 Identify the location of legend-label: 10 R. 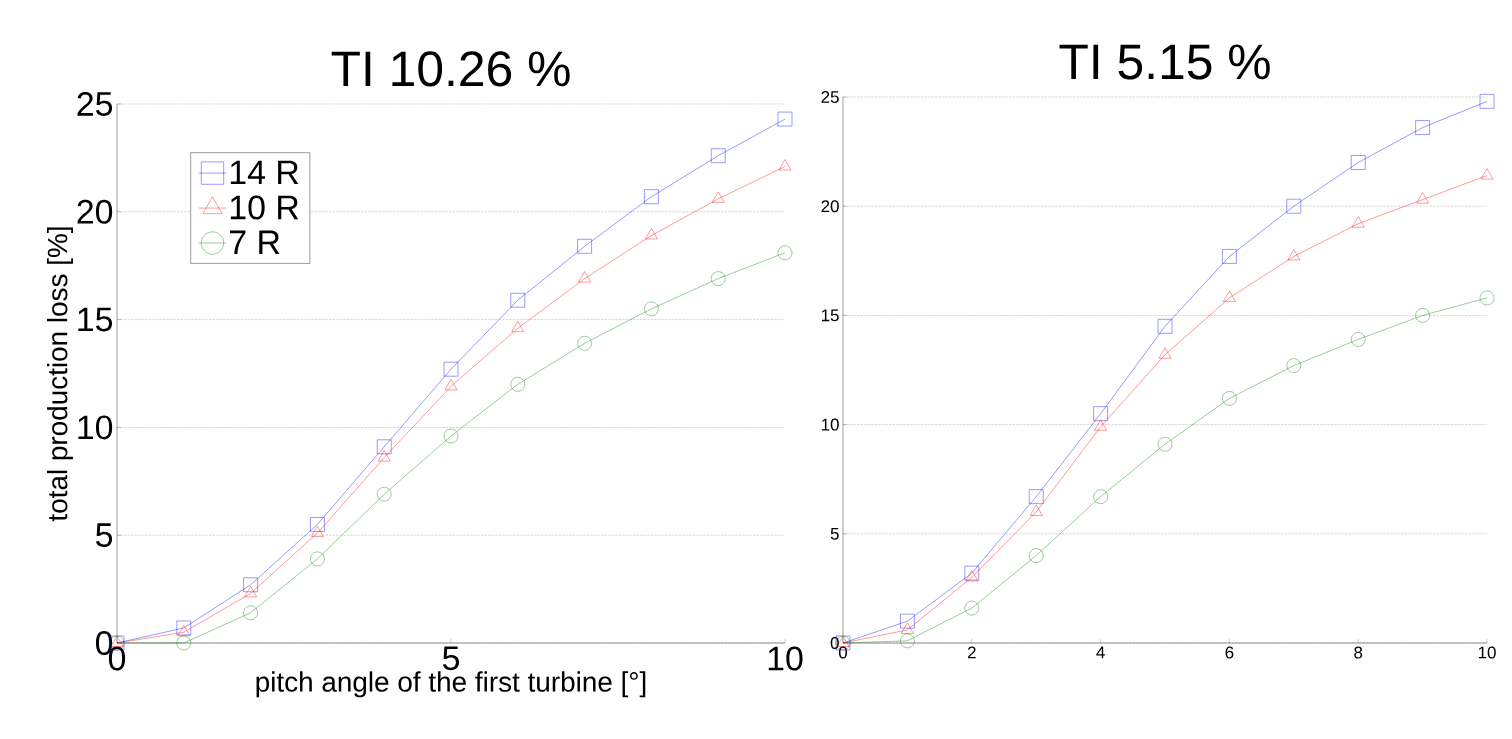
(264, 207).